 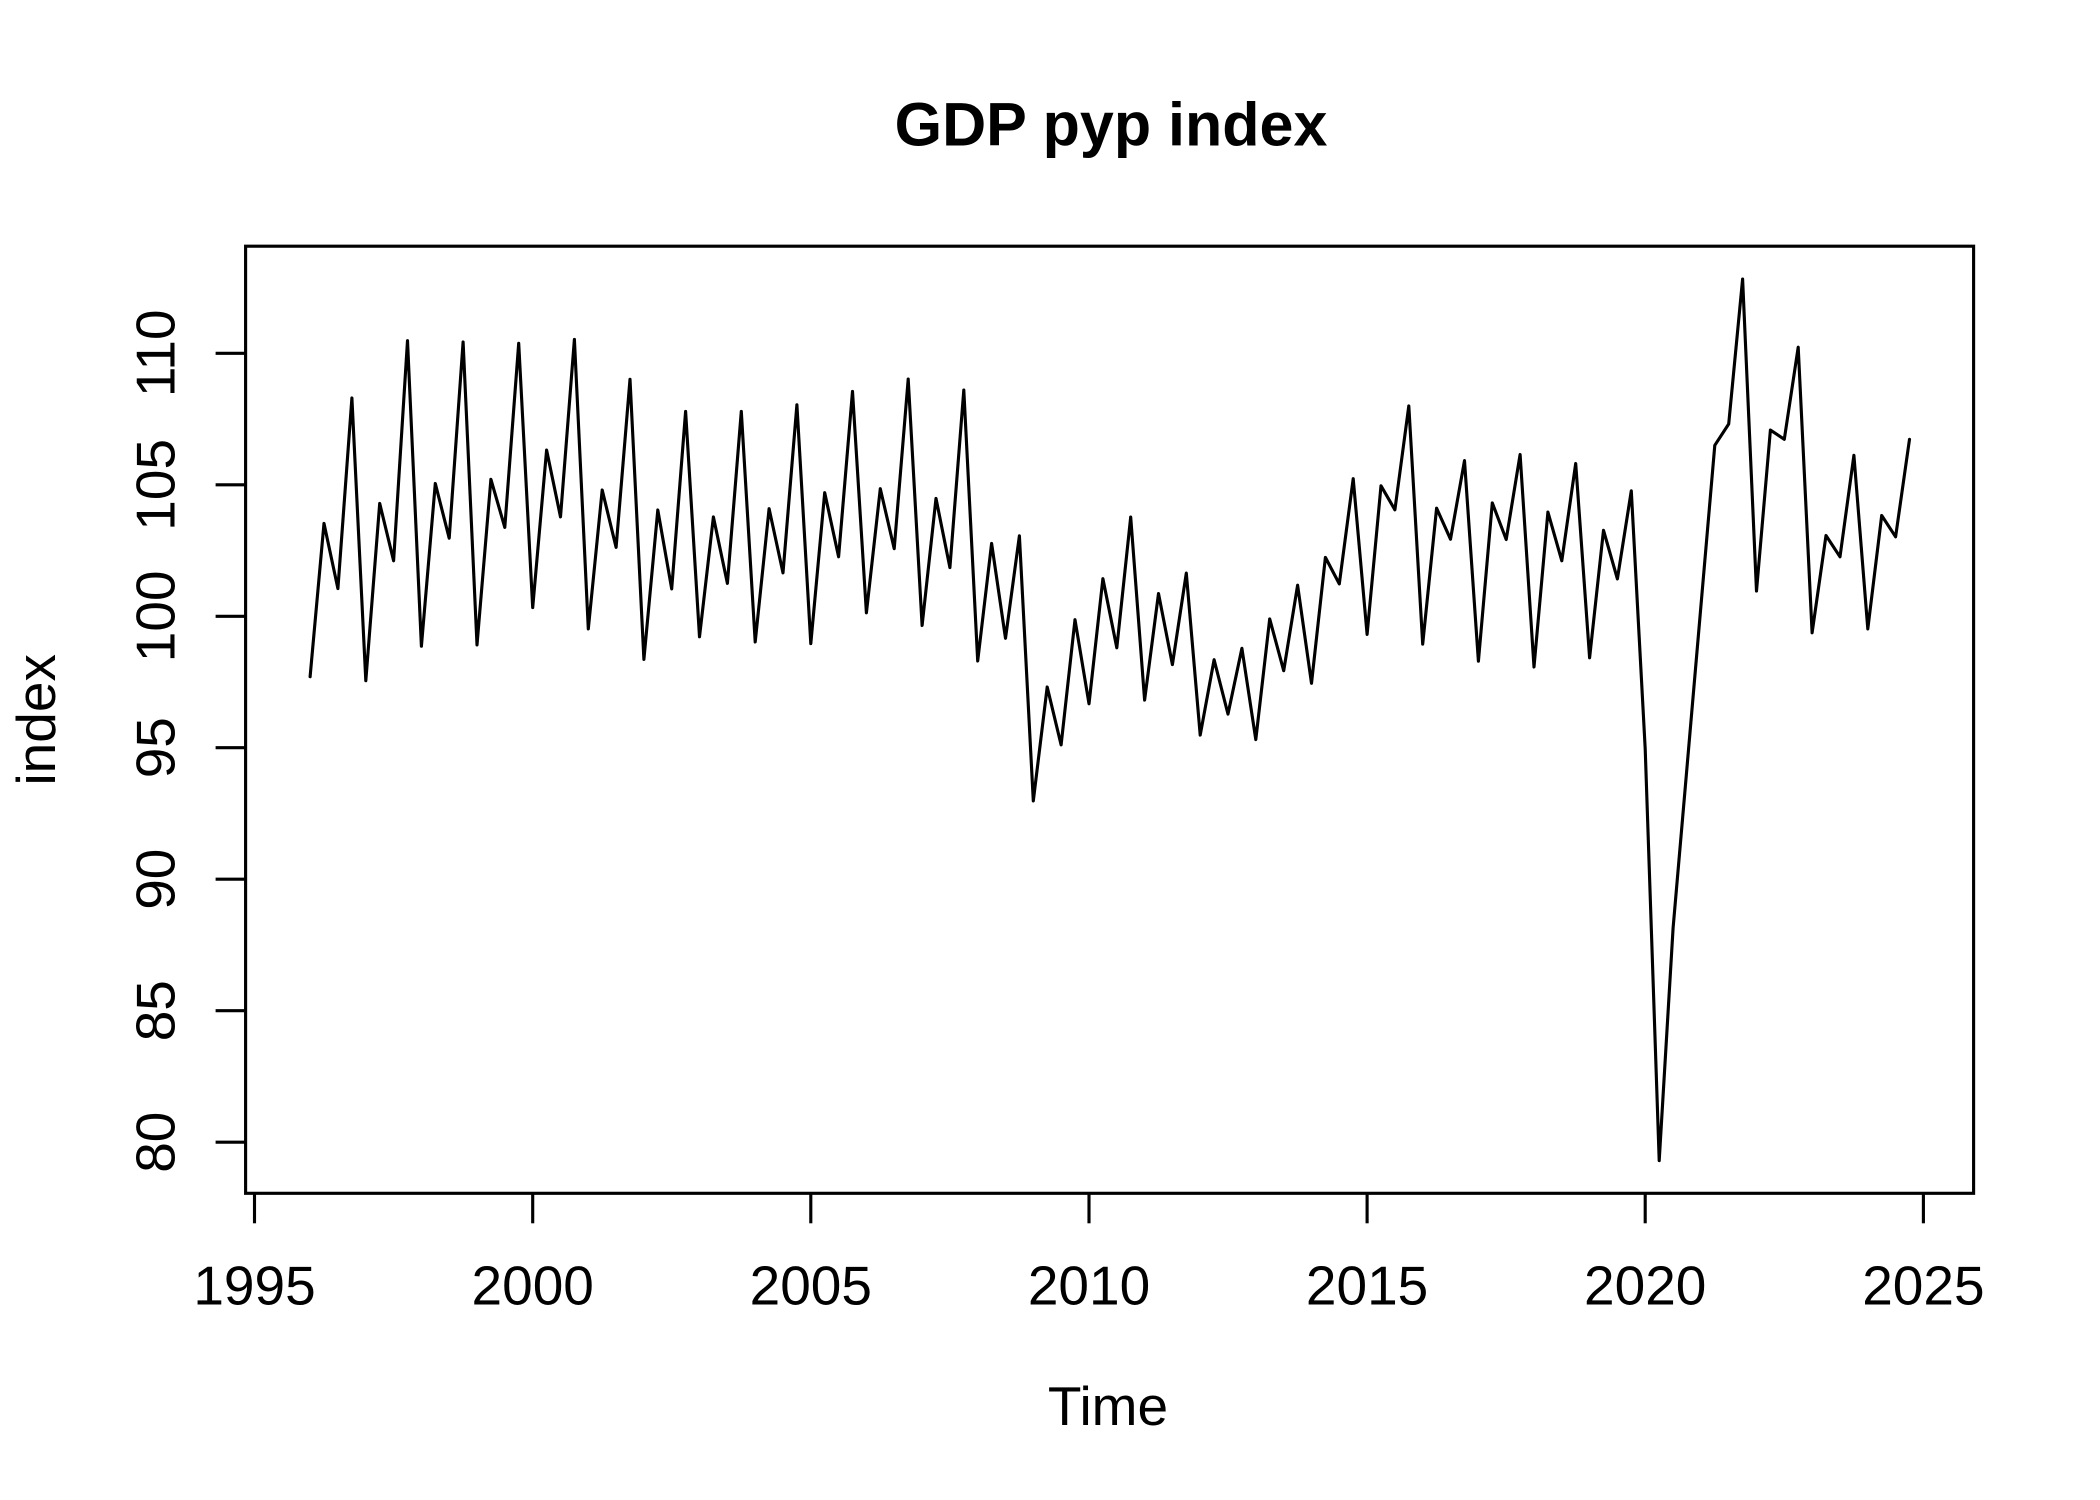 I want to click on svg-text: 2020, so click(x=1645, y=1286).